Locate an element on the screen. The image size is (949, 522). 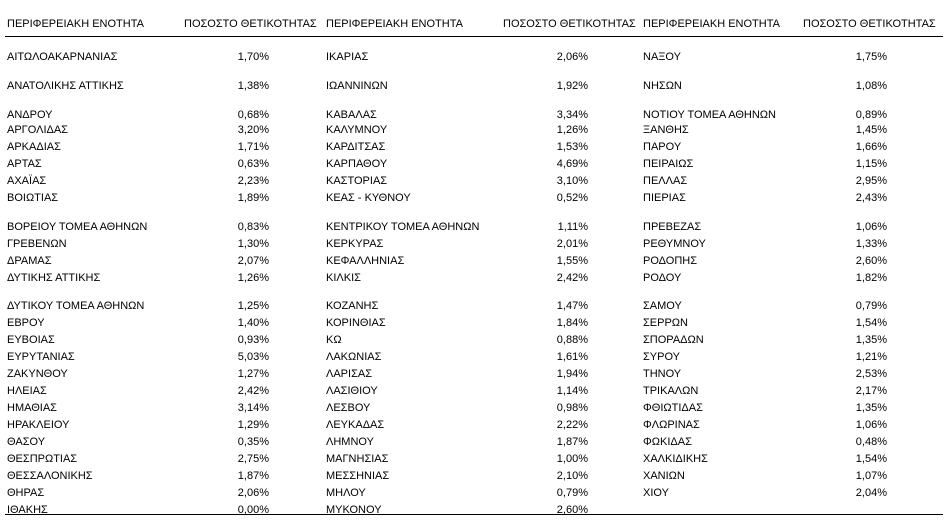
region-name-cell: ΚΟΖΑΝΗΣ is located at coordinates (352, 306).